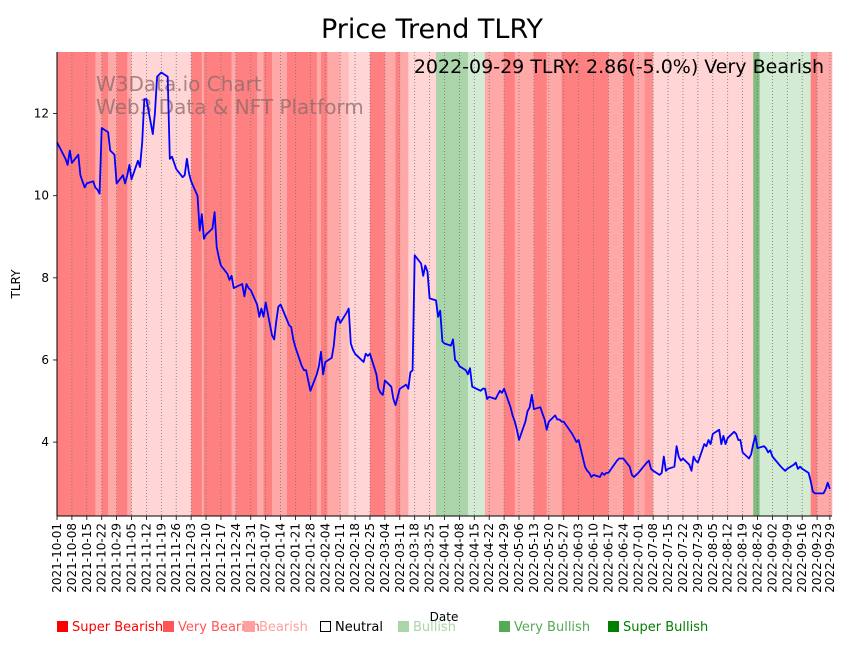  I want to click on y-tick-label: 10, so click(41, 196).